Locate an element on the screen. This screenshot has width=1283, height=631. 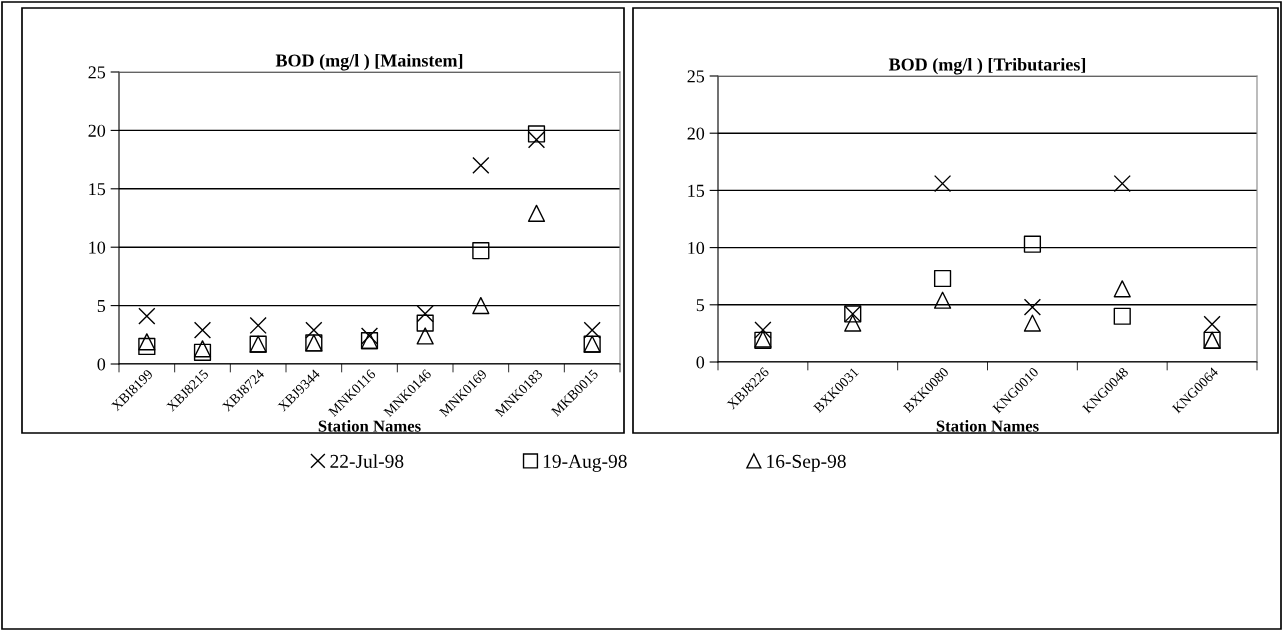
chart-title: BOD (mg/l ) [Mainstem] is located at coordinates (369, 62).